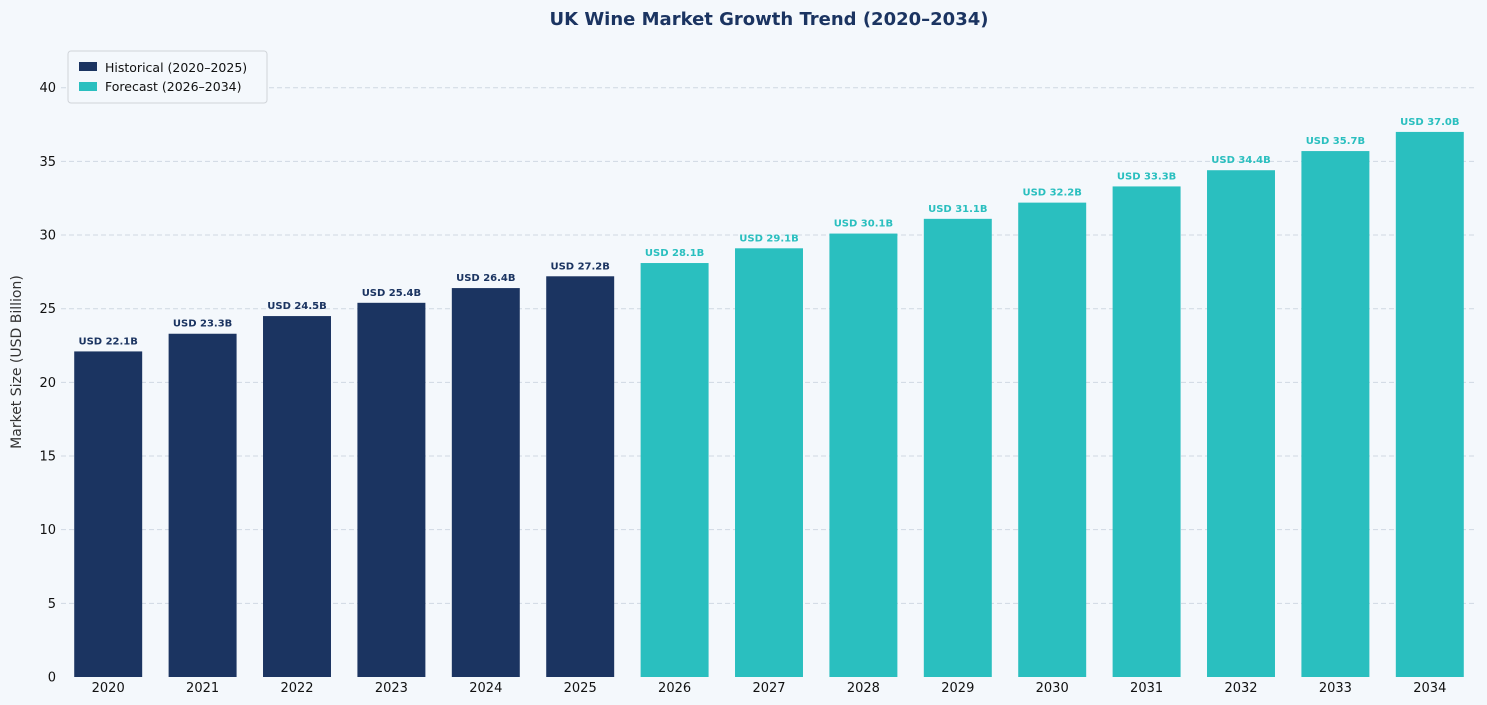  Describe the element at coordinates (580, 476) in the screenshot. I see `bar-2025` at that location.